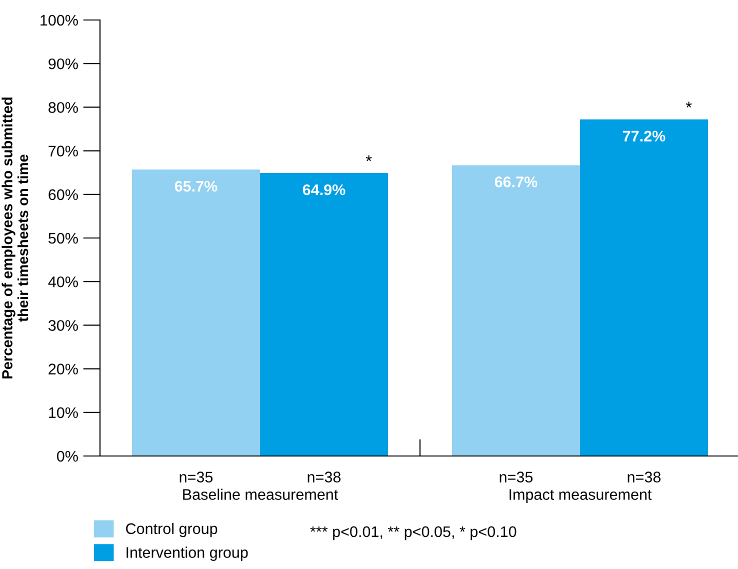 The height and width of the screenshot is (569, 738). Describe the element at coordinates (260, 494) in the screenshot. I see `x-tick-label: Baseline measurement` at that location.